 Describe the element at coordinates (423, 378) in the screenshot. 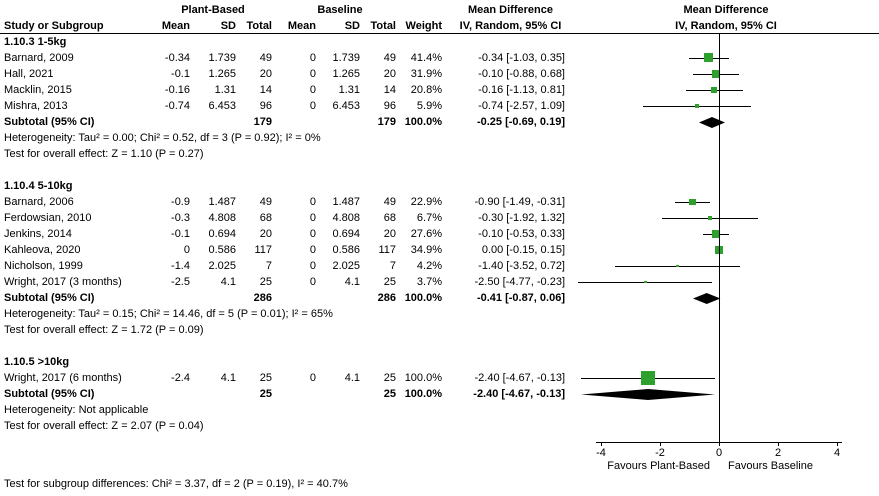

I see `weight: 100.0%` at that location.